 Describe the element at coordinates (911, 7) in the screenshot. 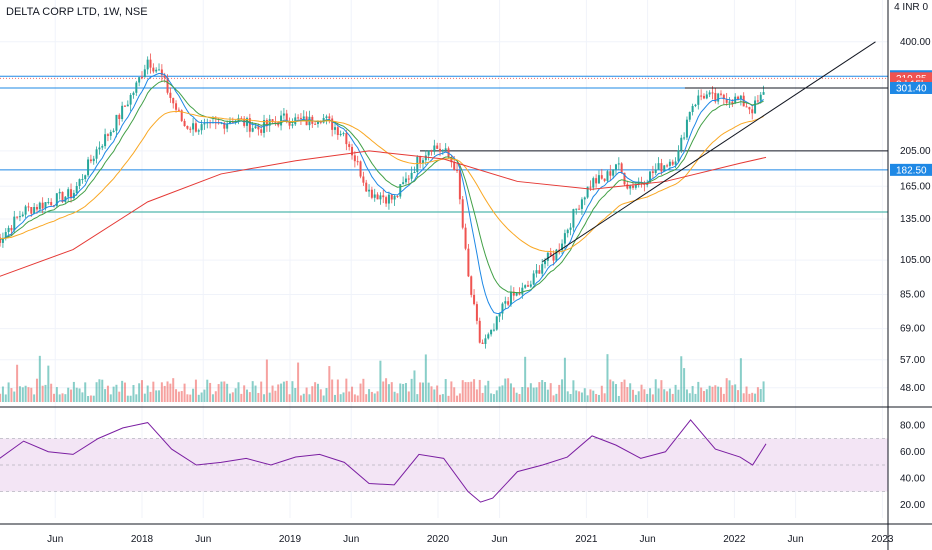

I see `currency-label: 4 INR 0` at that location.